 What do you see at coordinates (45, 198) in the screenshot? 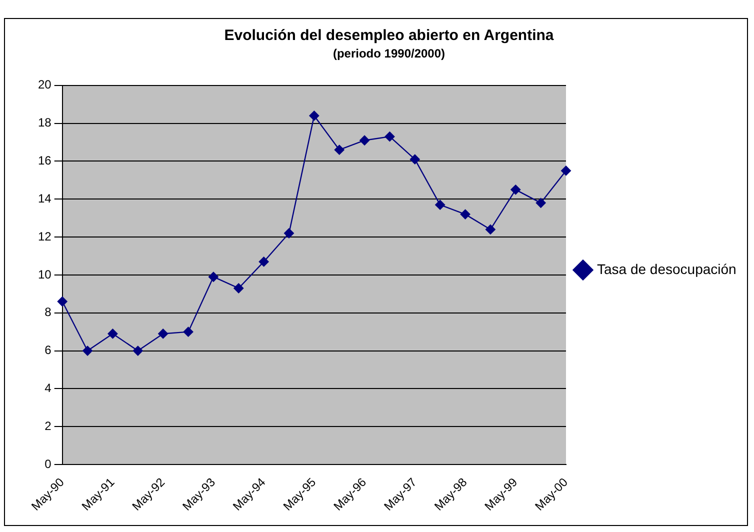
I see `y-tick-label: 14` at bounding box center [45, 198].